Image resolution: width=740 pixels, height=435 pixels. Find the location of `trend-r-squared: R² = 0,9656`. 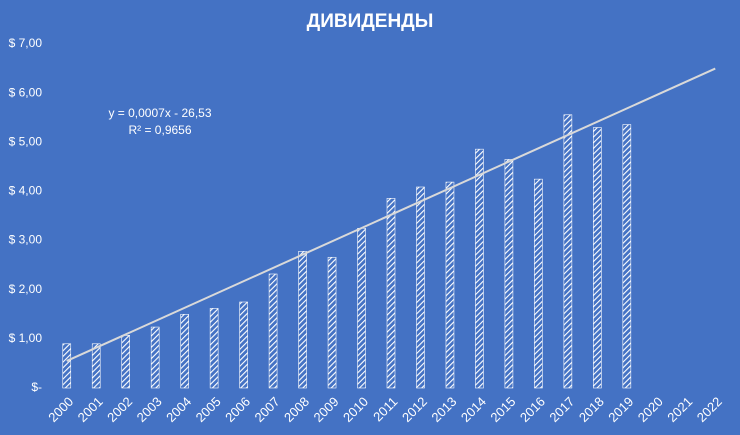

trend-r-squared: R² = 0,9656 is located at coordinates (159, 130).